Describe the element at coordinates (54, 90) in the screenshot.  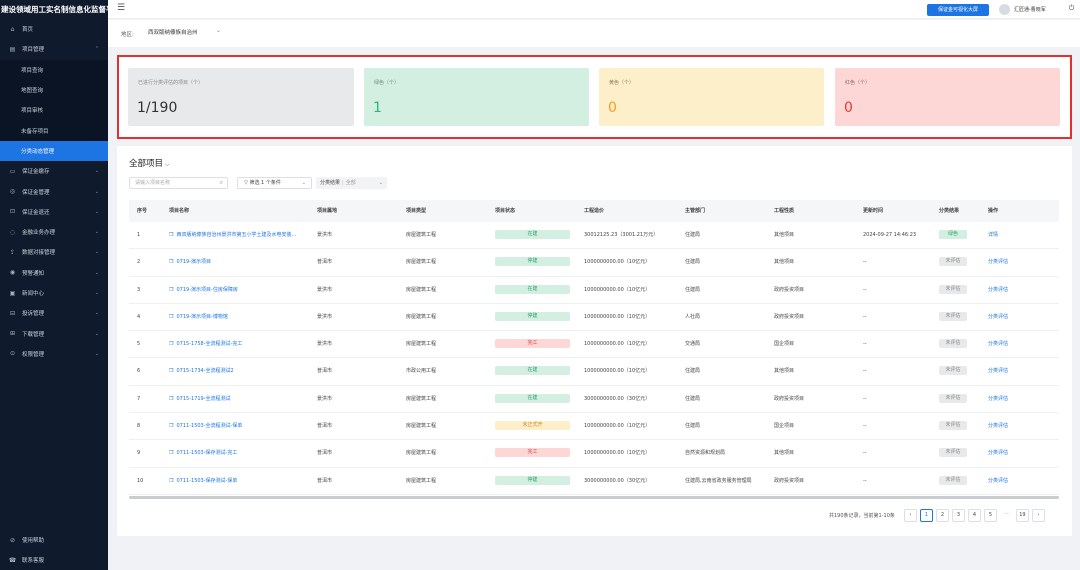
I see `sidebar-subitem: 地图查询` at that location.